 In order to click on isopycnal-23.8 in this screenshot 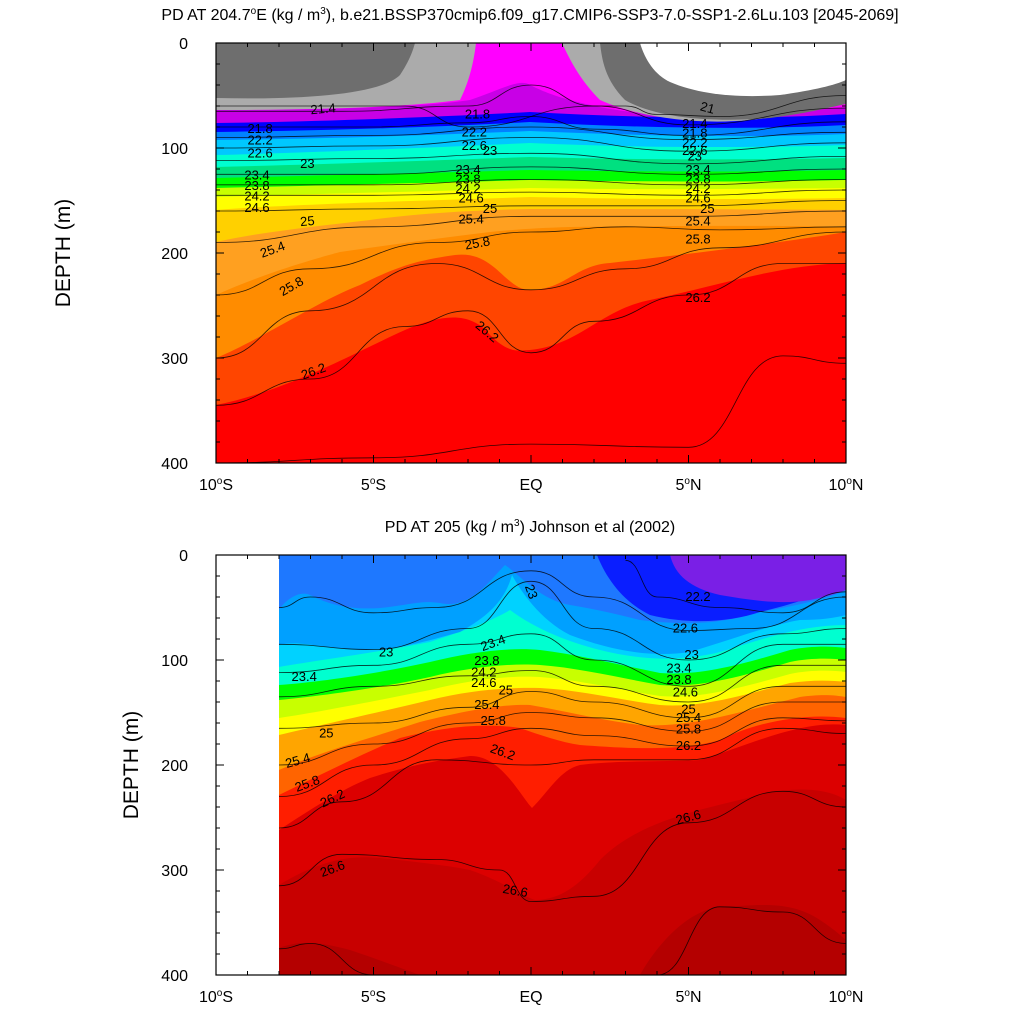, I will do `click(531, 182)`.